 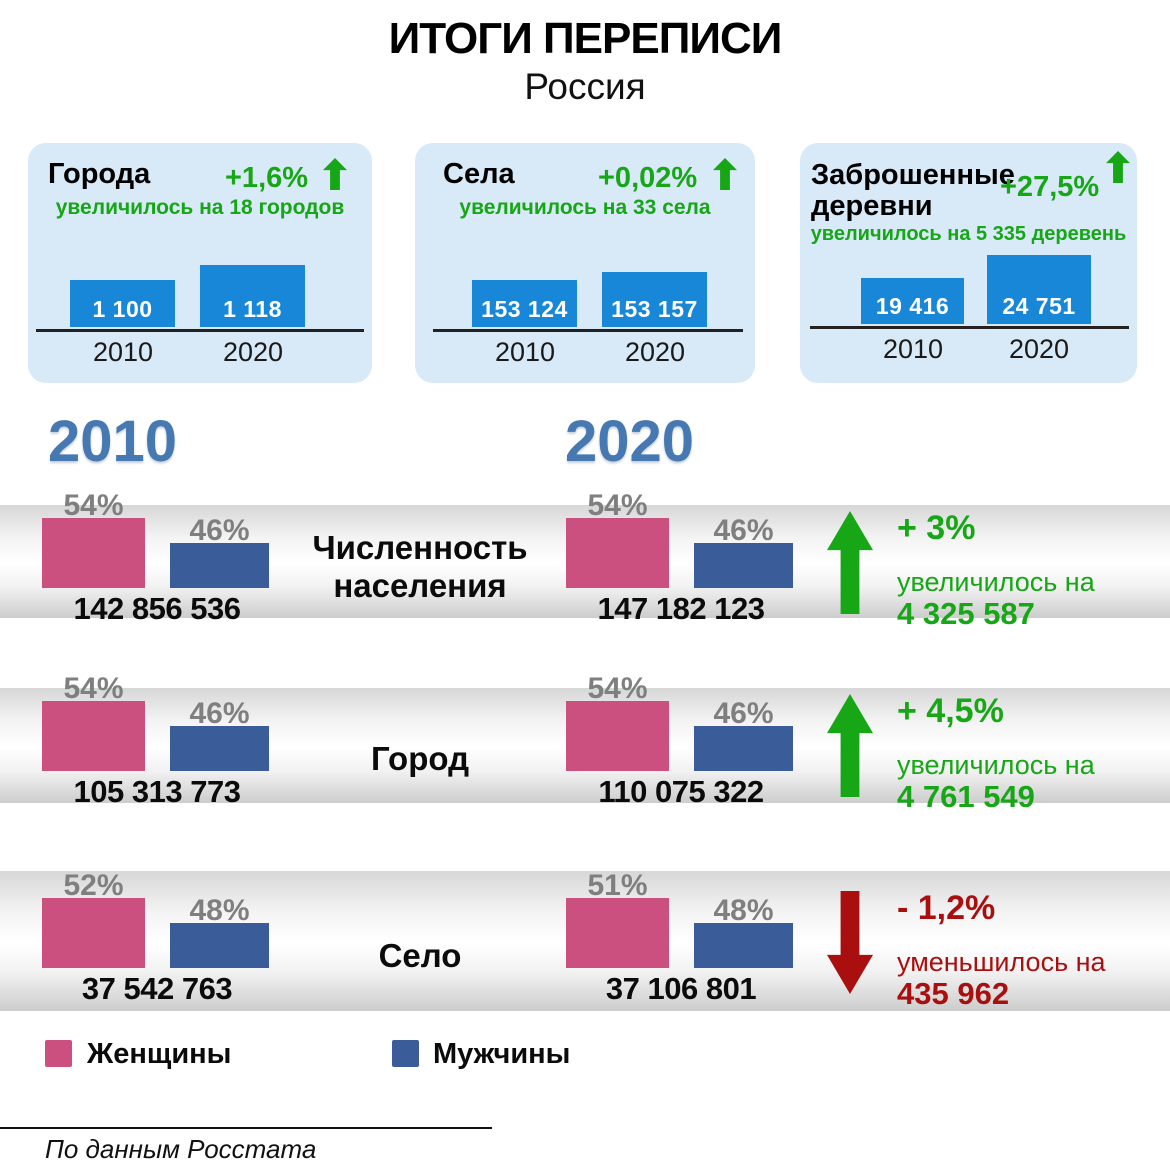 What do you see at coordinates (850, 942) in the screenshot?
I see `arrow-down-icon` at bounding box center [850, 942].